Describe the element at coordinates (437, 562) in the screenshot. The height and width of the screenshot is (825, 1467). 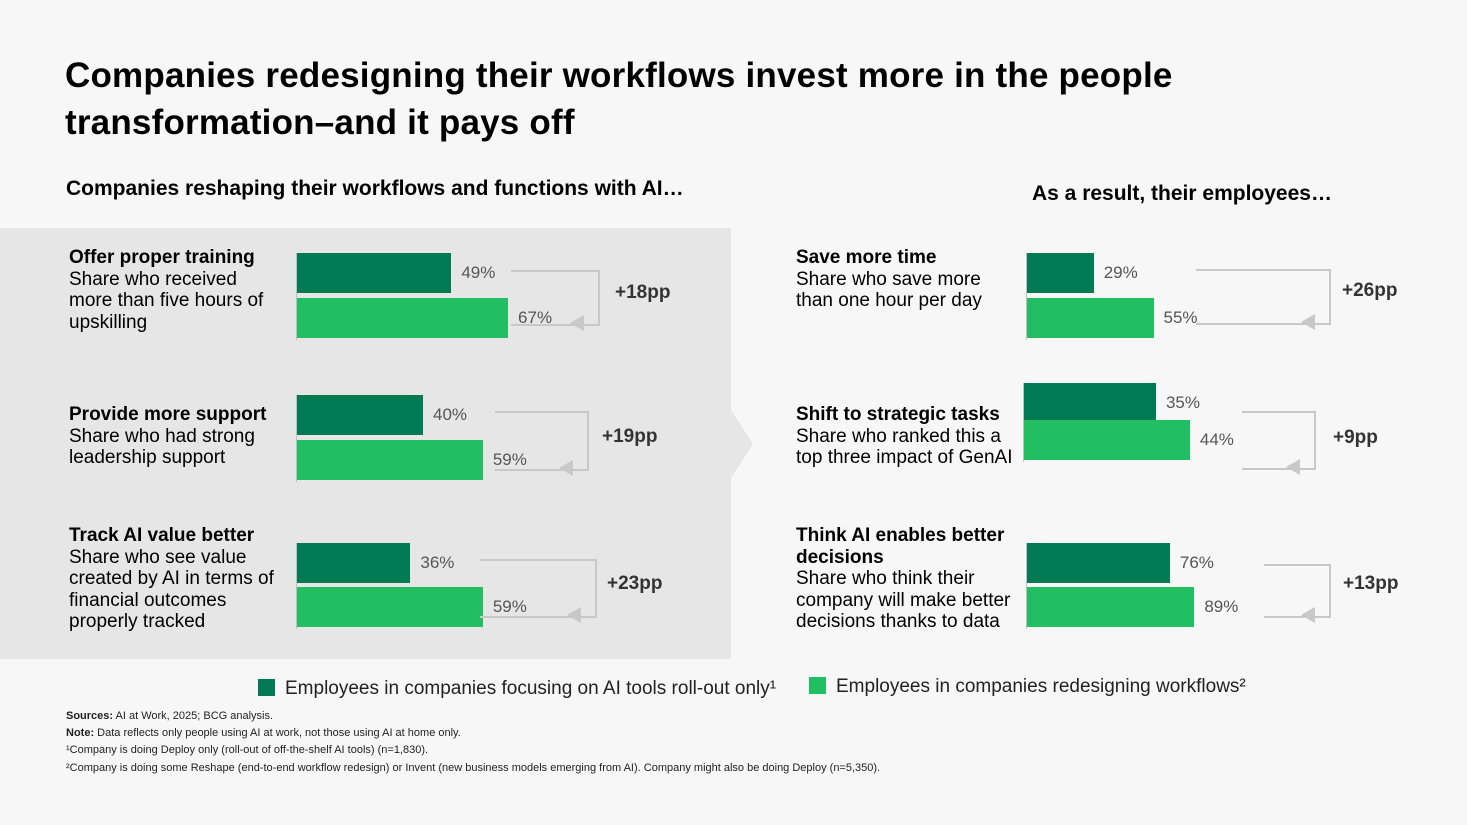
I see `bar-value-label: 36%` at that location.